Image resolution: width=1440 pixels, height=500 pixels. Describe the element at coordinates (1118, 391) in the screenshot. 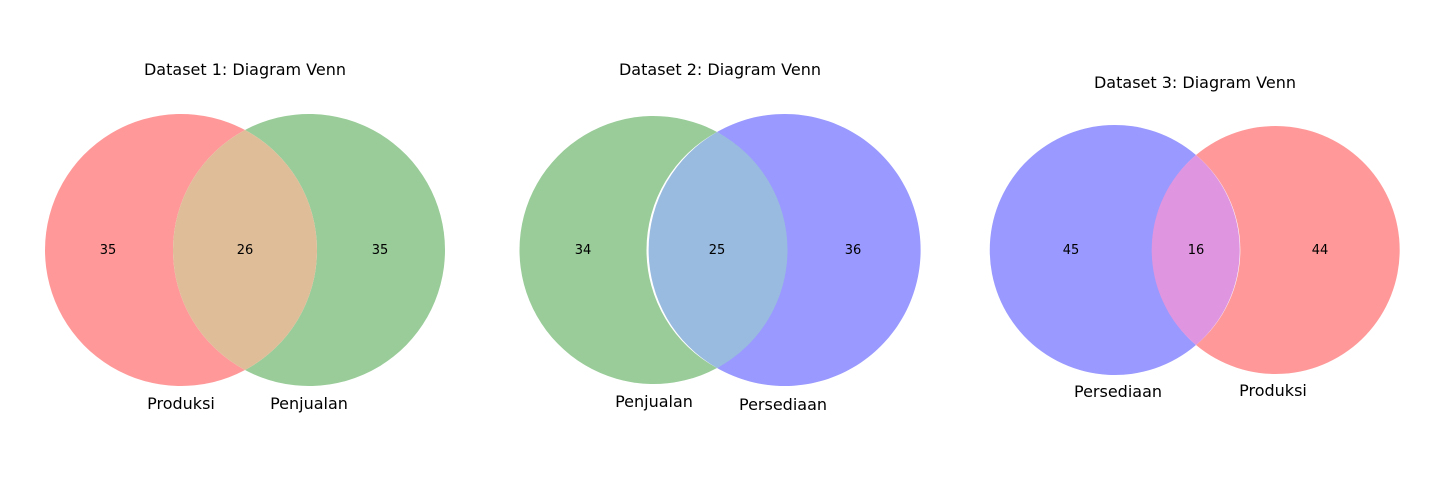

I see `set-label-left: Persediaan` at that location.